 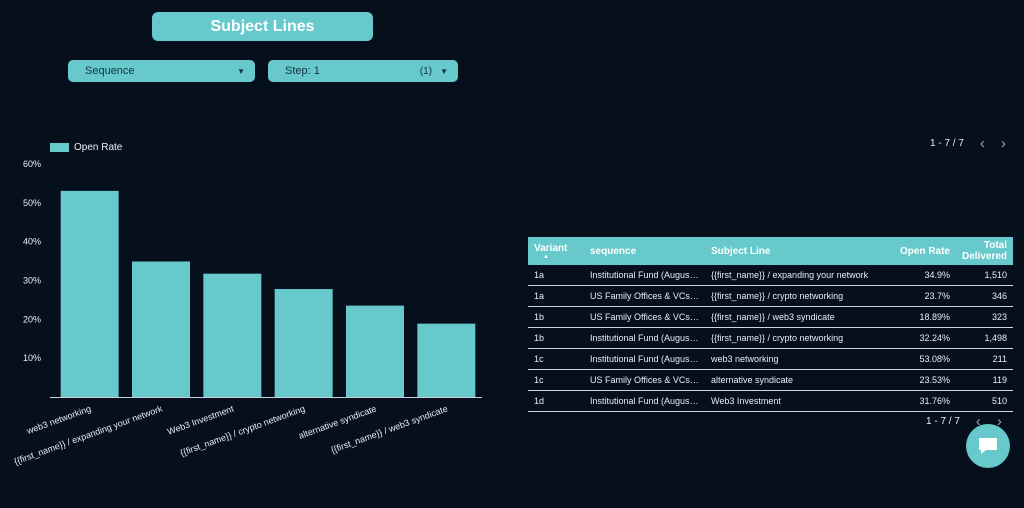 What do you see at coordinates (426, 71) in the screenshot?
I see `step-dropdown-count: (1)` at bounding box center [426, 71].